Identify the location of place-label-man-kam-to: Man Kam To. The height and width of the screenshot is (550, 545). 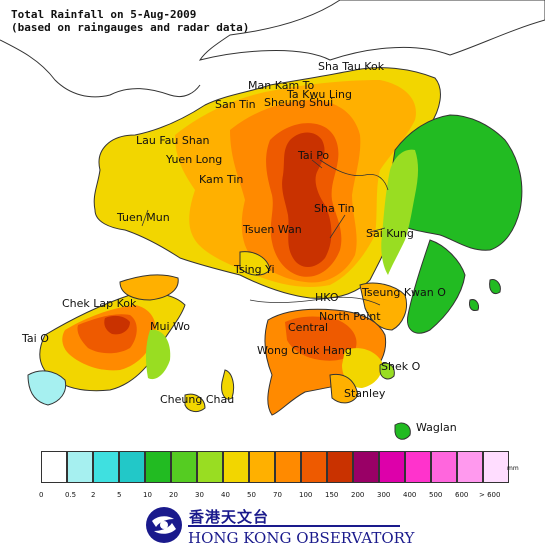
(281, 85).